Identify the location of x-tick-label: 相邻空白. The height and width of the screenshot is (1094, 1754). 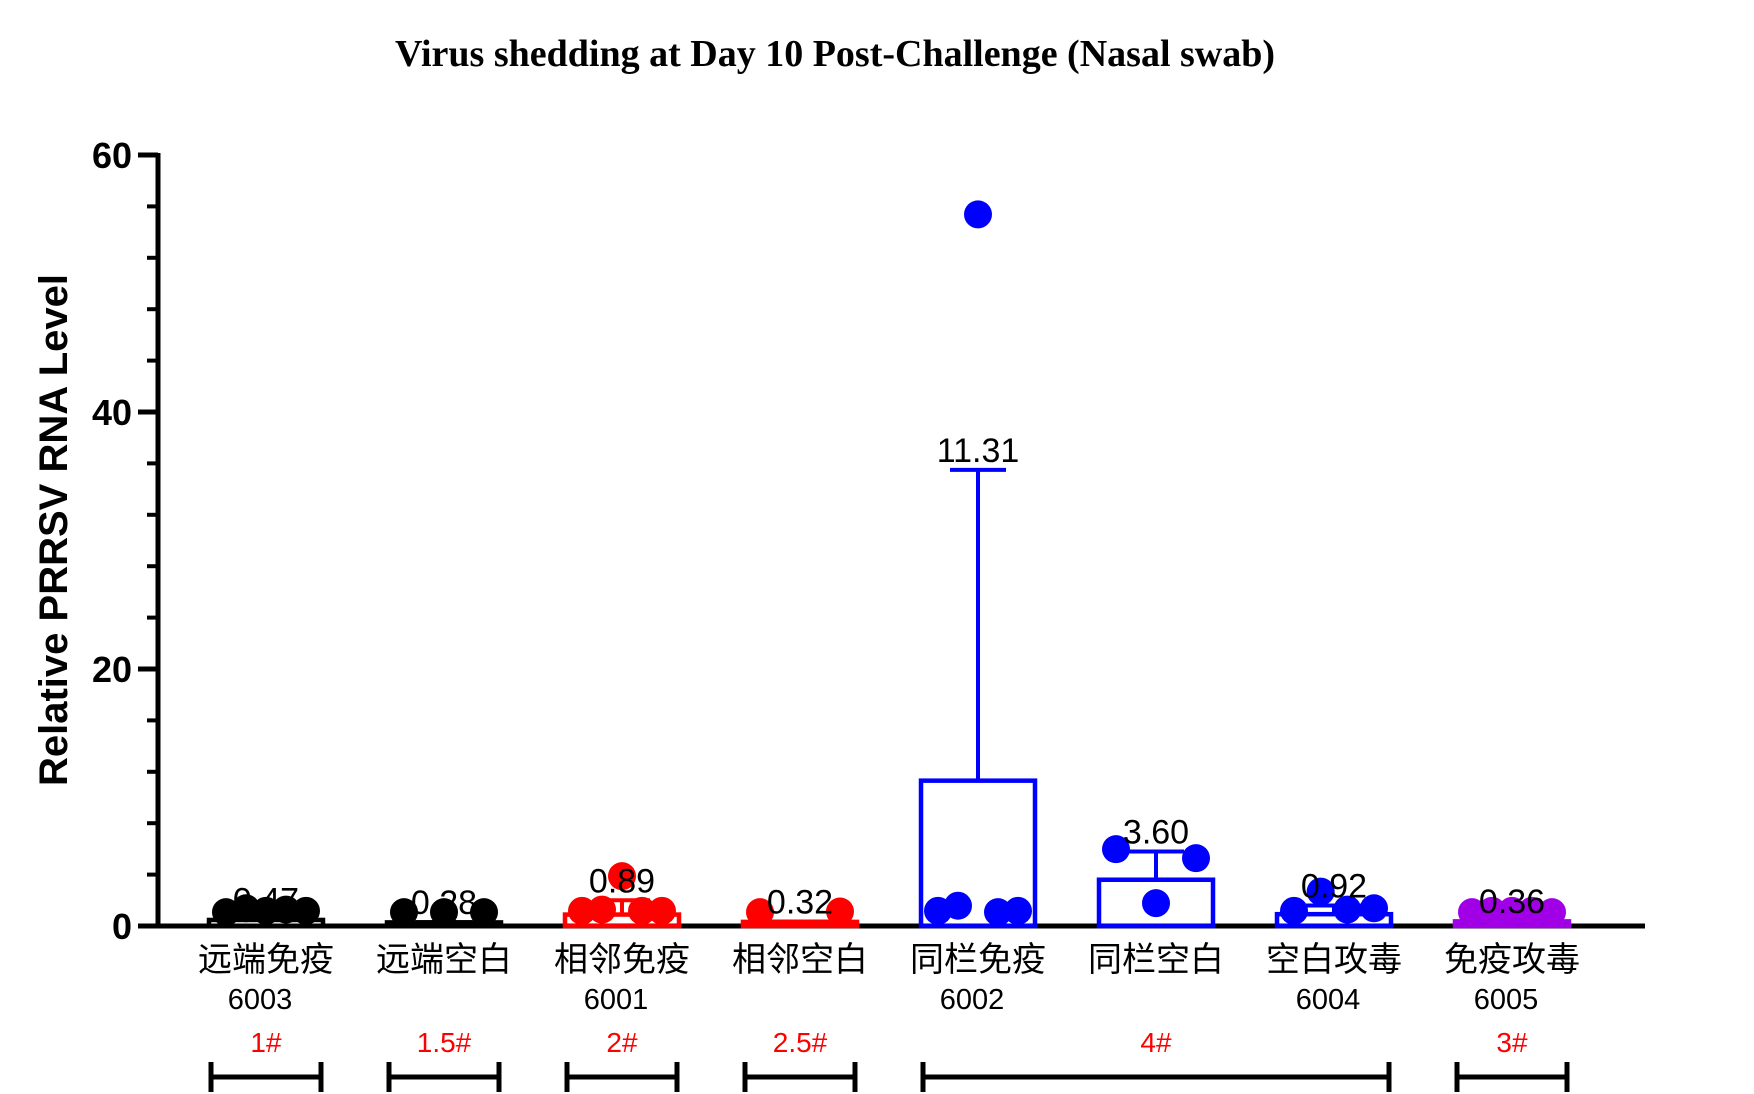
(800, 960).